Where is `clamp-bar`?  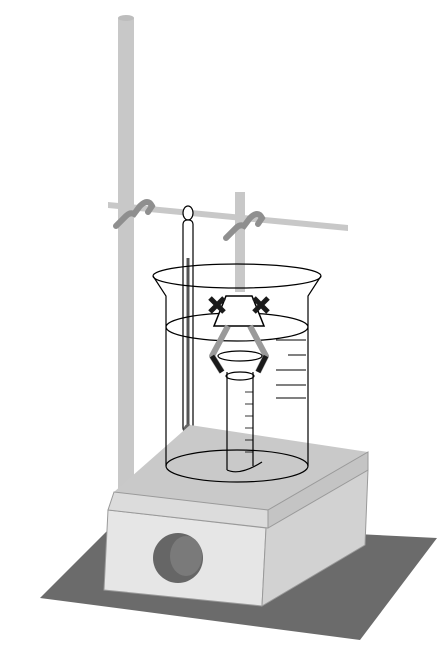
clamp-bar is located at coordinates (228, 216).